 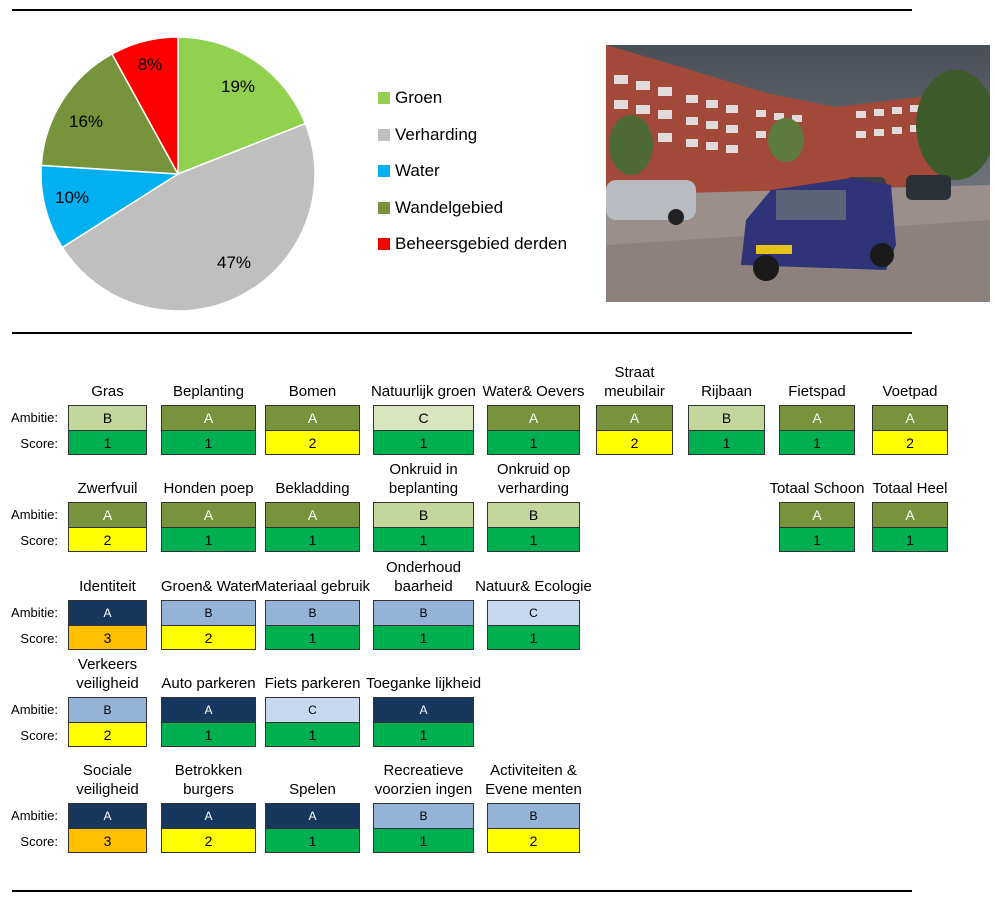 I want to click on ambitie-cell-bekladding: A, so click(x=312, y=515).